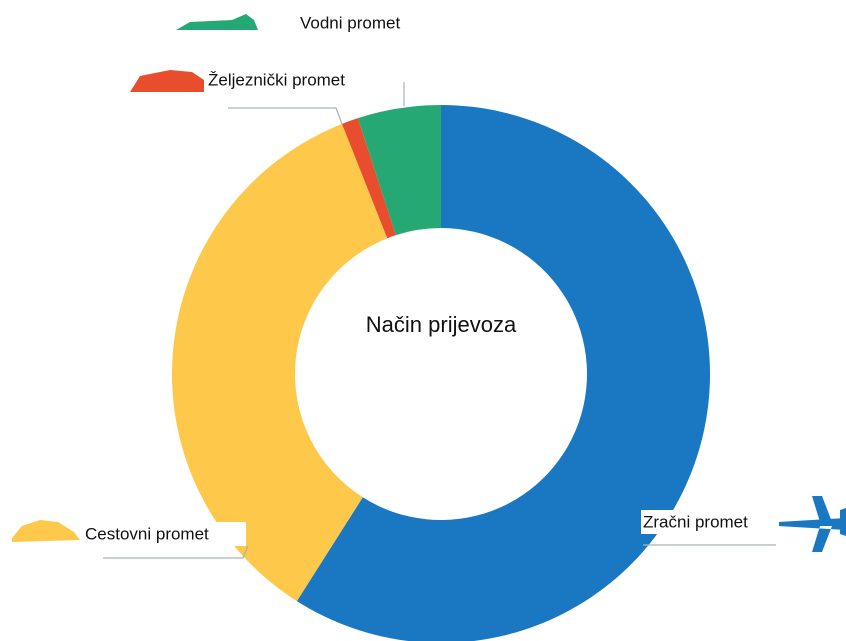 This screenshot has height=641, width=846. Describe the element at coordinates (812, 524) in the screenshot. I see `plane-icon` at that location.